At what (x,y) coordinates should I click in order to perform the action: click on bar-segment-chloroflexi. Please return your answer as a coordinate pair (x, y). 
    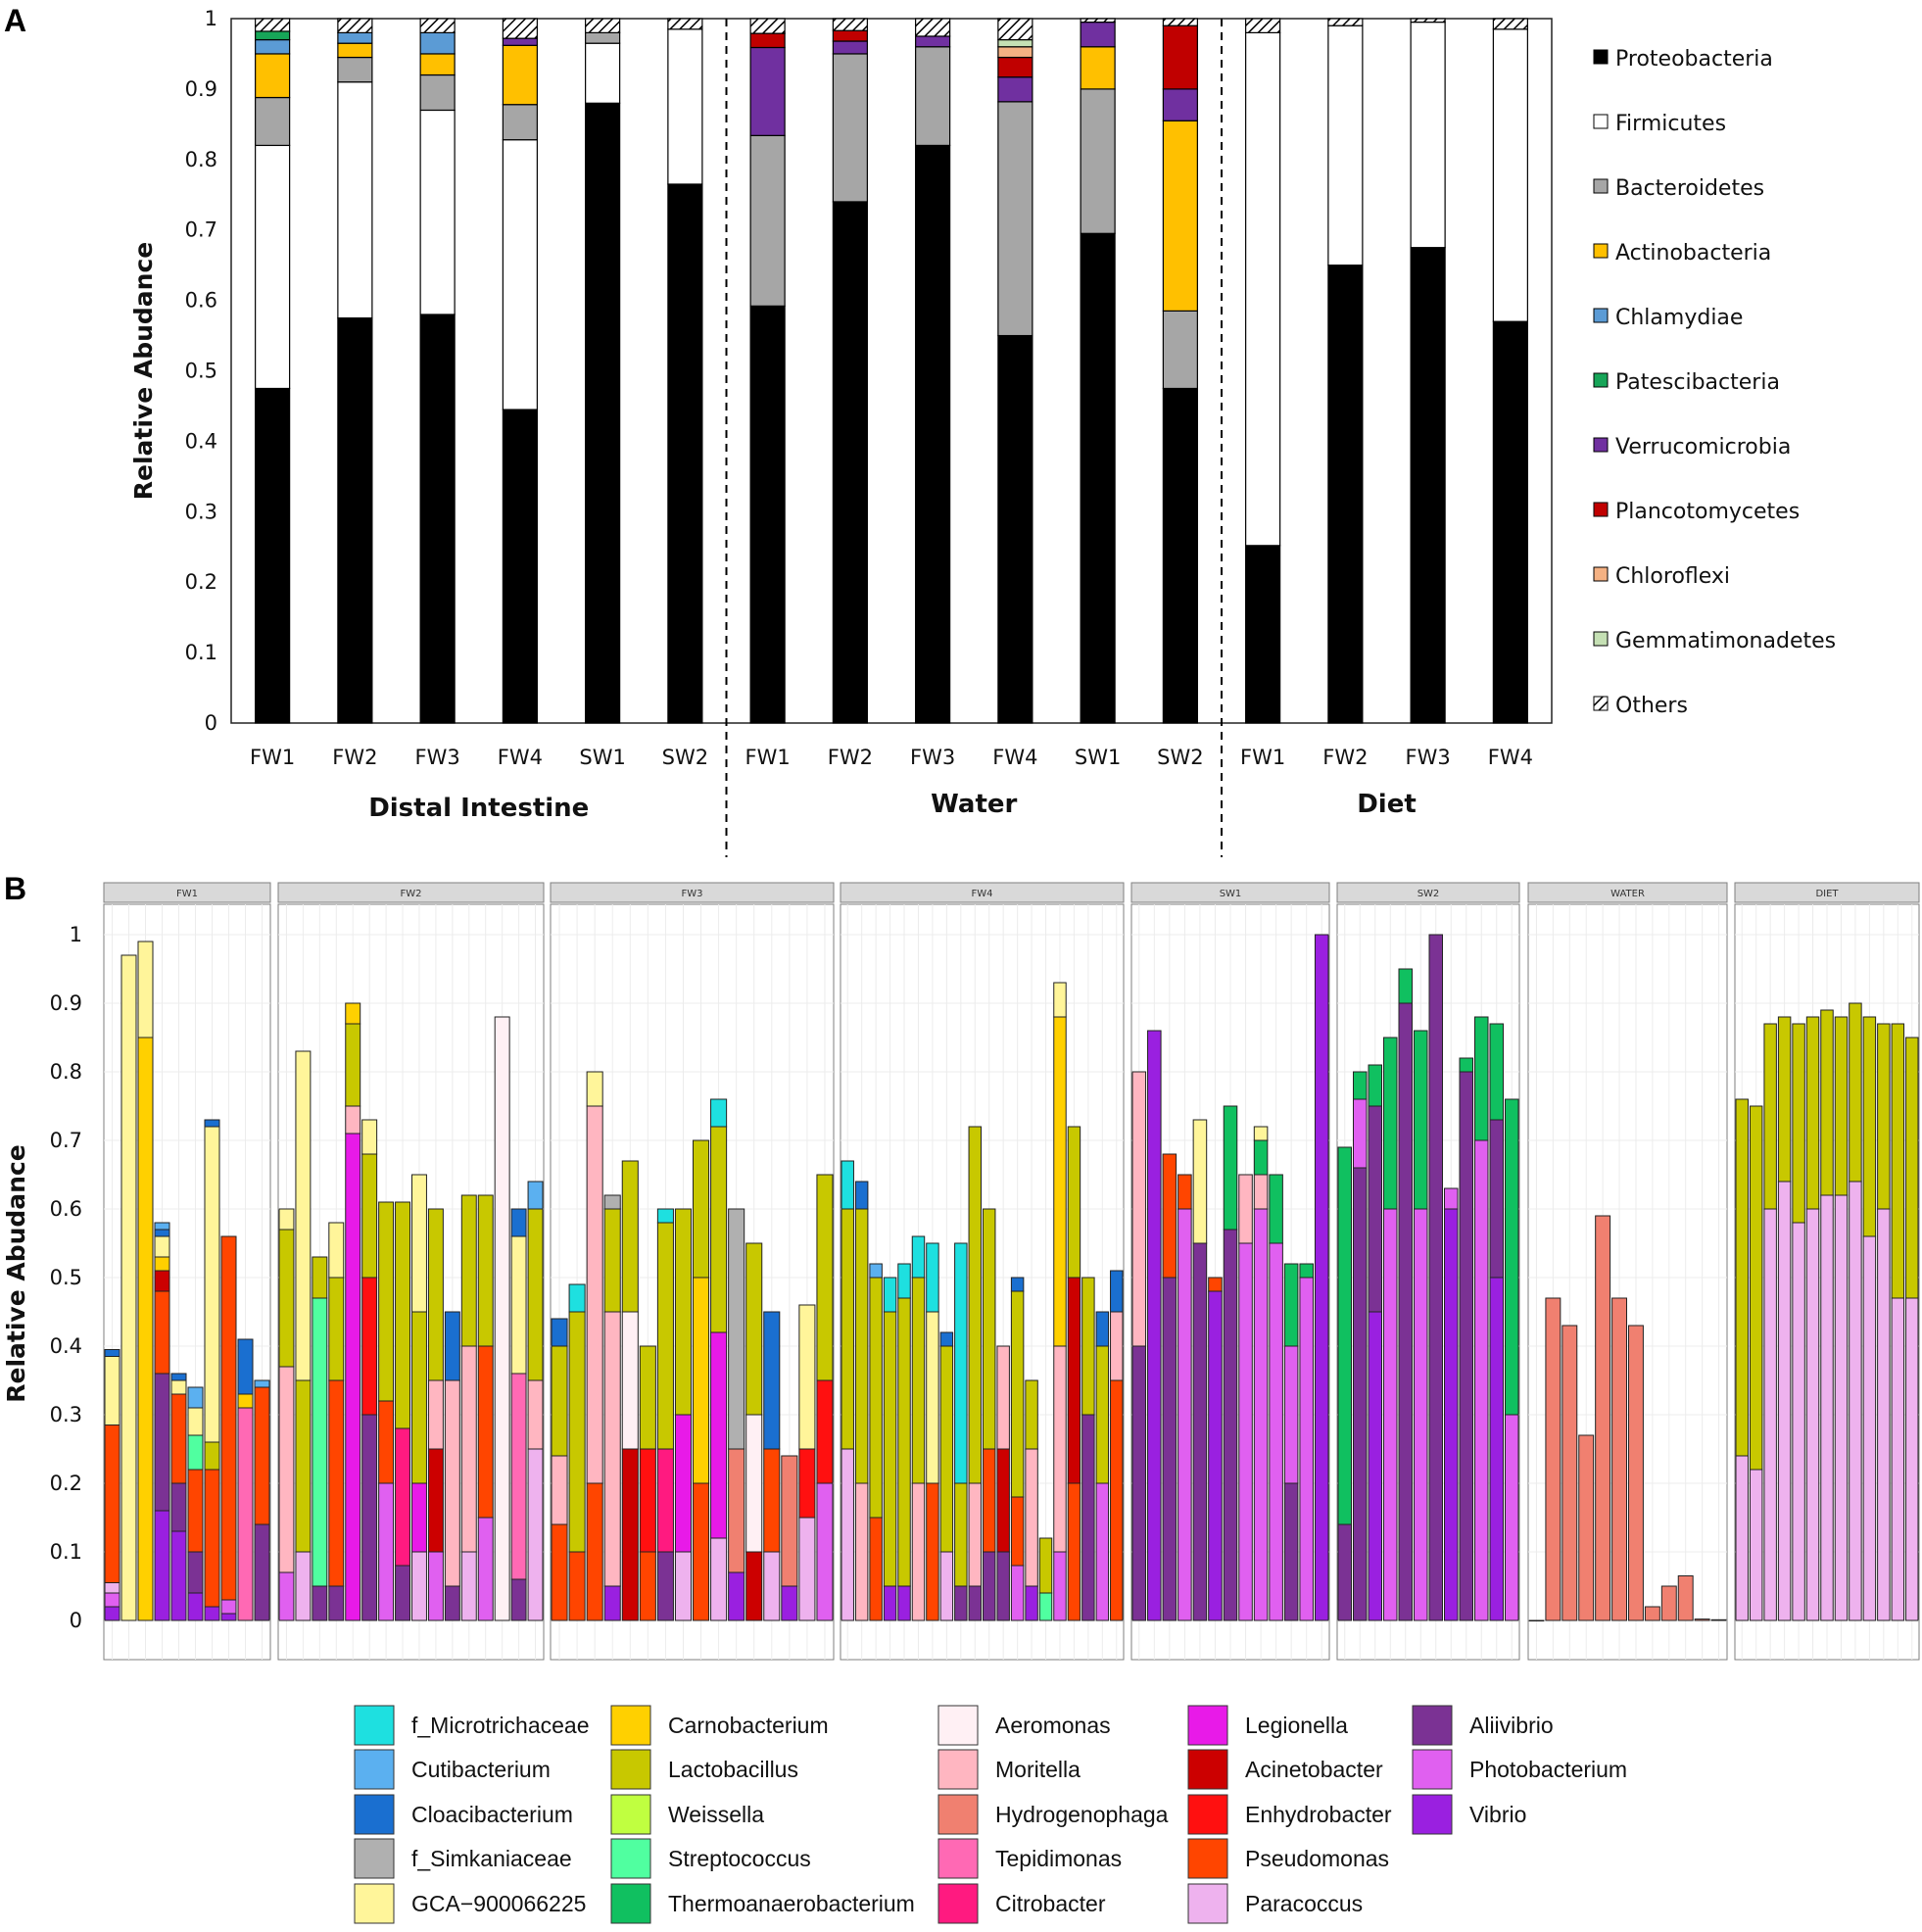
    Looking at the image, I should click on (1015, 52).